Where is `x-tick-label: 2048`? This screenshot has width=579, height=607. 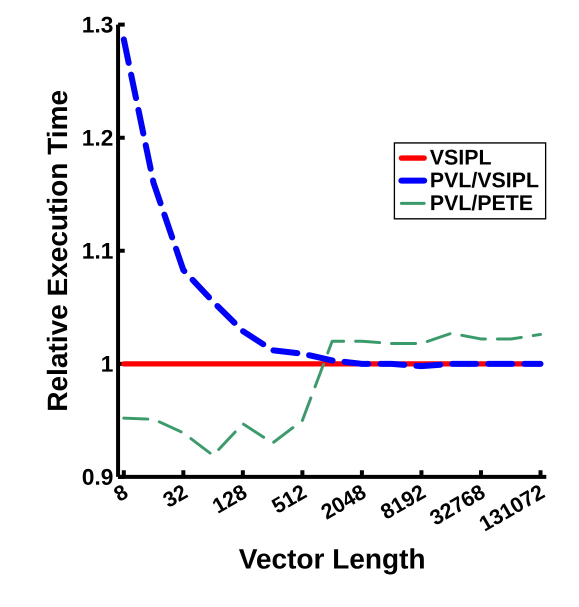
x-tick-label: 2048 is located at coordinates (343, 502).